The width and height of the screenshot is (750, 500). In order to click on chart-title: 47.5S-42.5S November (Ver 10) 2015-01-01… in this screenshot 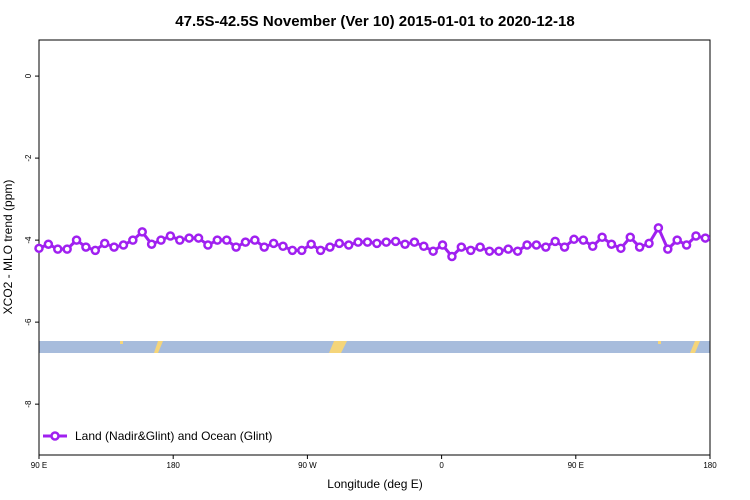, I will do `click(374, 21)`.